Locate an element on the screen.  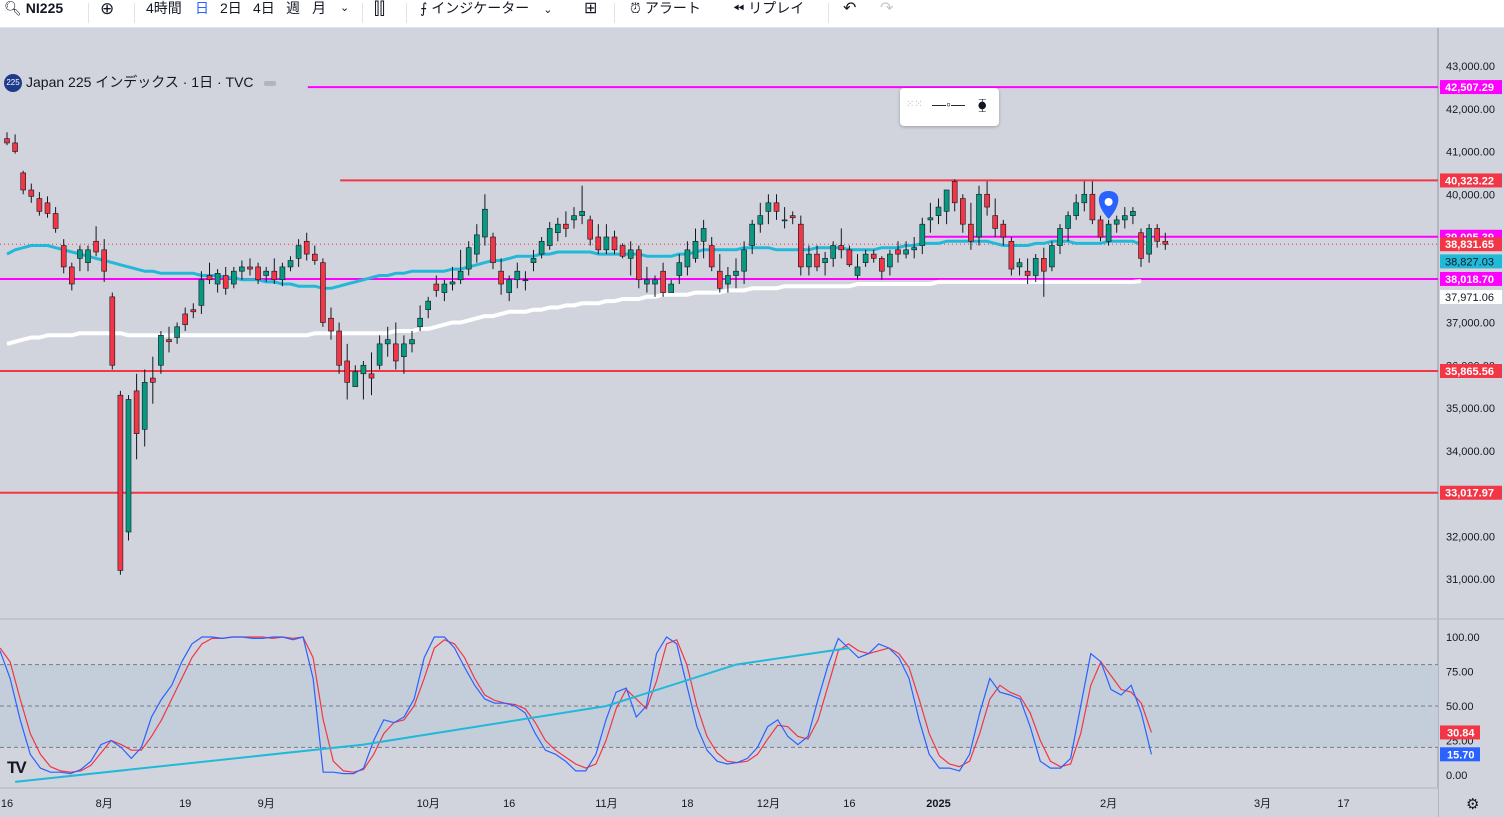
interval-4h: 4時間 is located at coordinates (164, 8).